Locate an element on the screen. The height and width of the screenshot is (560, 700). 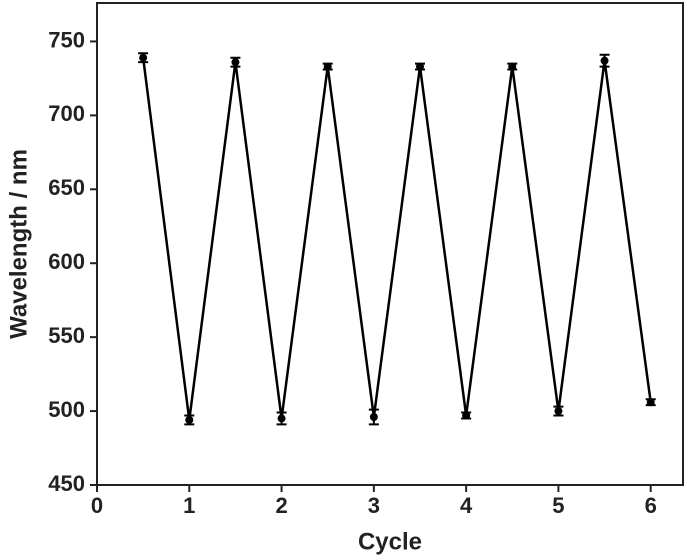
y-tick-label: 750 is located at coordinates (66, 39).